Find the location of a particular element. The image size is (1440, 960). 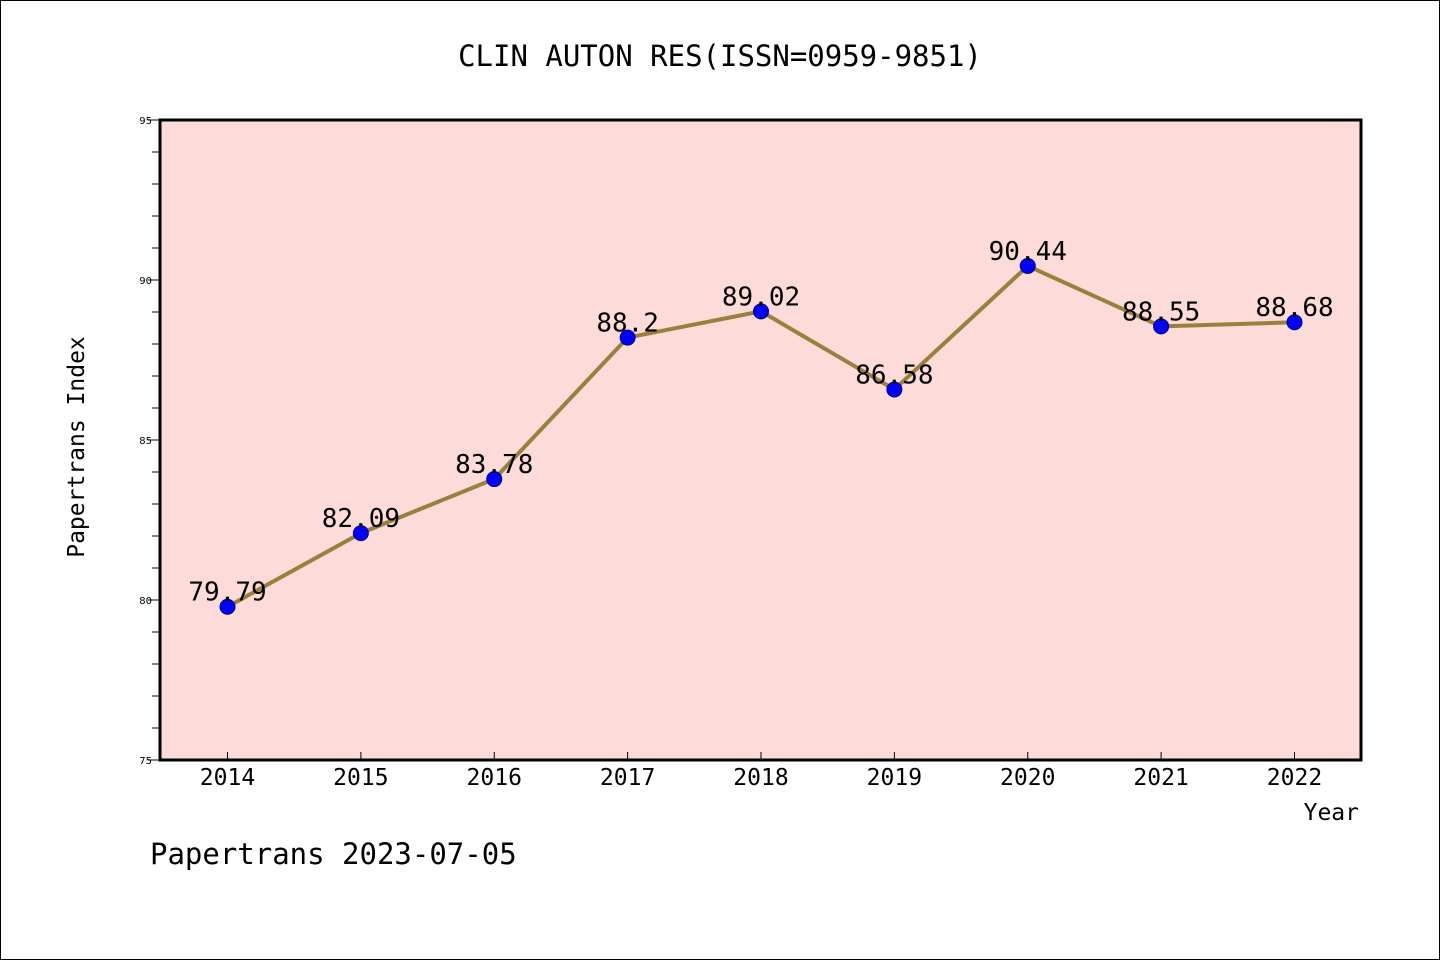

x-tick-label: 2018 is located at coordinates (760, 778).